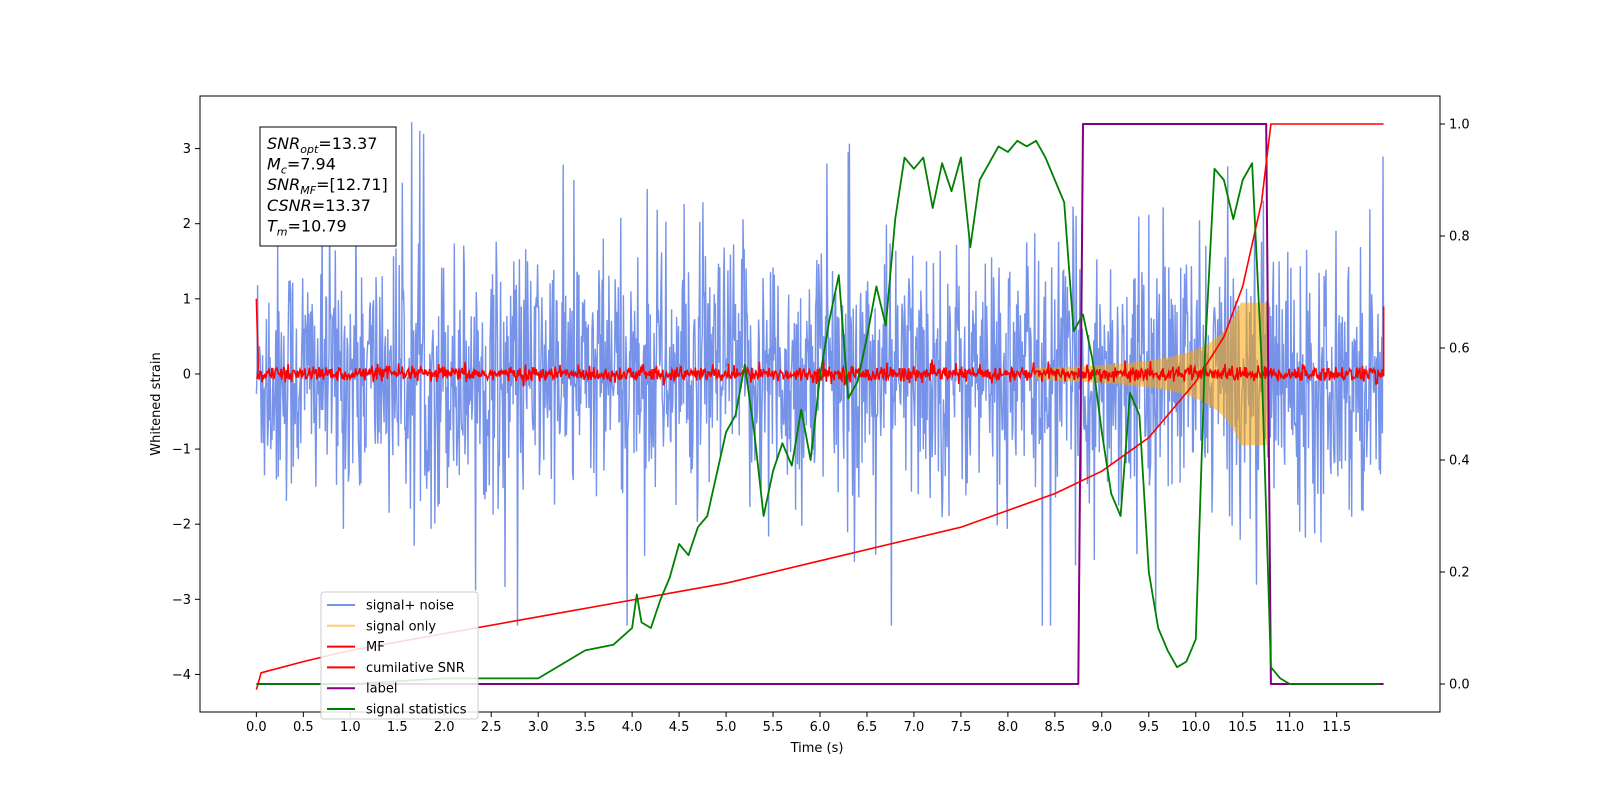 The width and height of the screenshot is (1600, 800). I want to click on x-tick-label: 8.0, so click(1008, 727).